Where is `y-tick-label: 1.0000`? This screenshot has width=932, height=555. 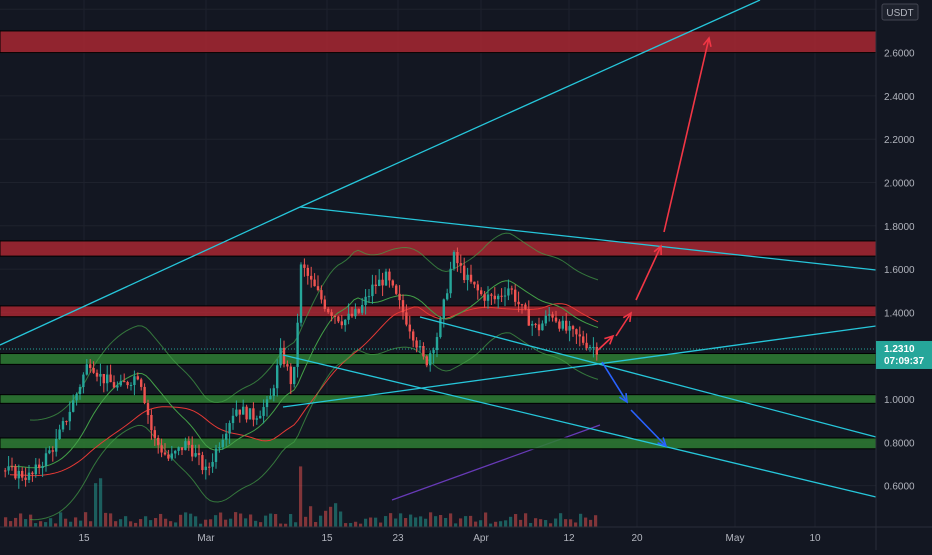 y-tick-label: 1.0000 is located at coordinates (899, 400).